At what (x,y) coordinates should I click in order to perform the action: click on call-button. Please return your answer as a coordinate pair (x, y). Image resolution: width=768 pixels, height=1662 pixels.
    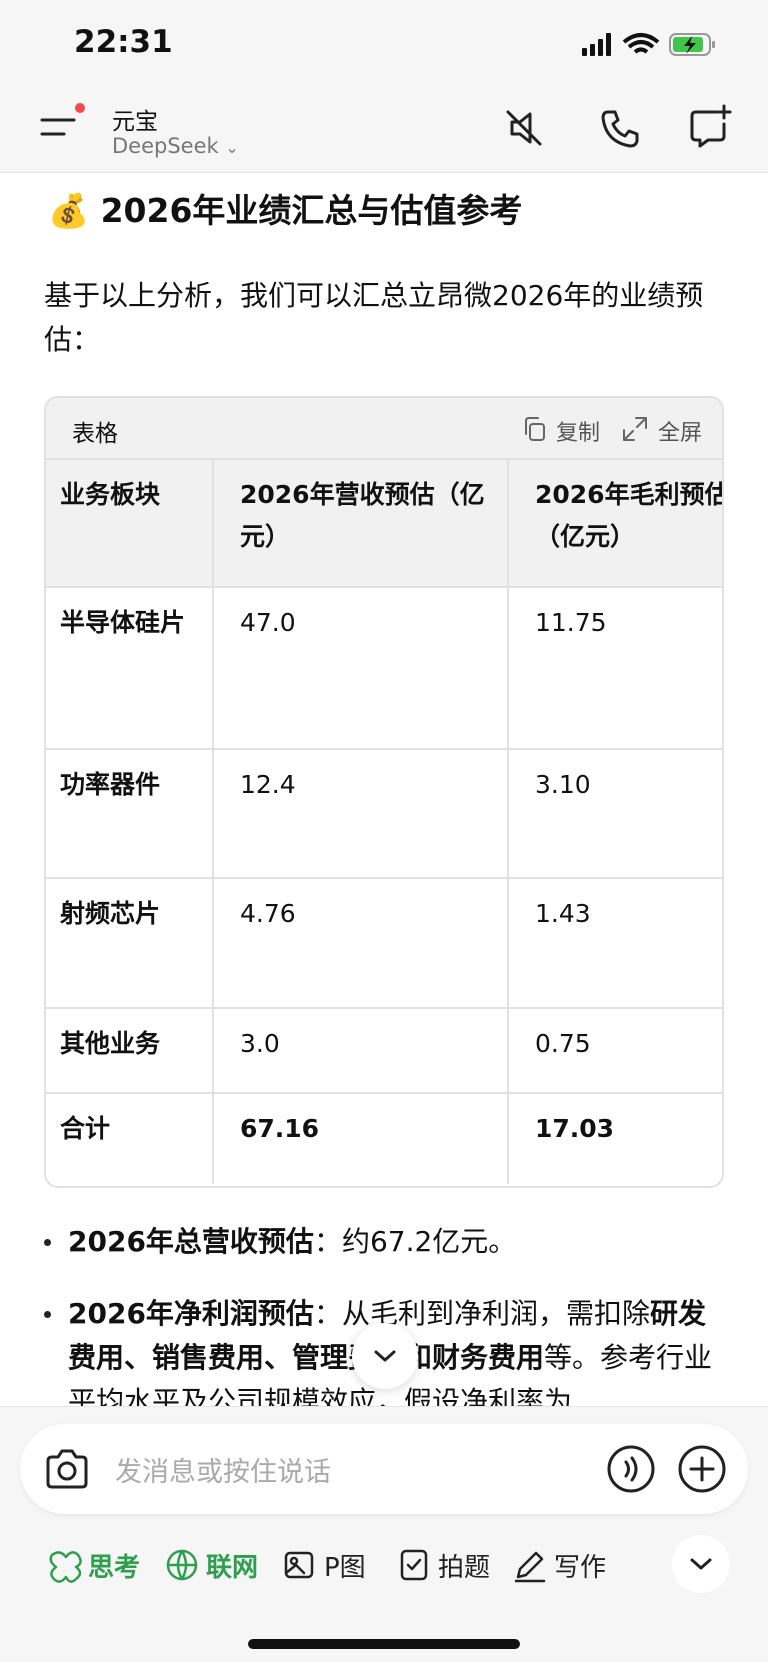
    Looking at the image, I should click on (620, 128).